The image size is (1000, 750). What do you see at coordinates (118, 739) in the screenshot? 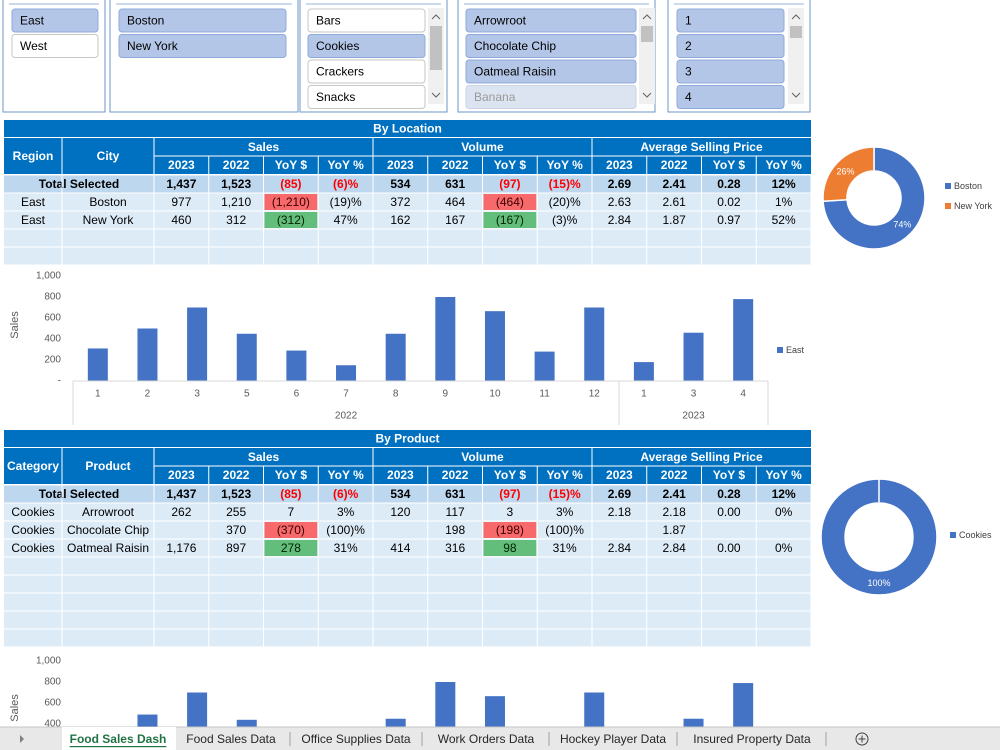
I see `sheet-tab: Food Sales Dash` at bounding box center [118, 739].